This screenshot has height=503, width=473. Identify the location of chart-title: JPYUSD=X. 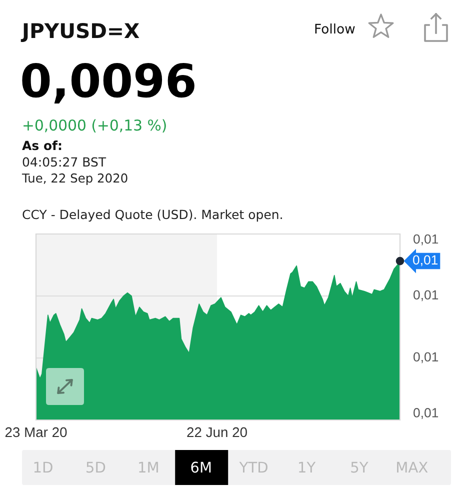
(80, 32).